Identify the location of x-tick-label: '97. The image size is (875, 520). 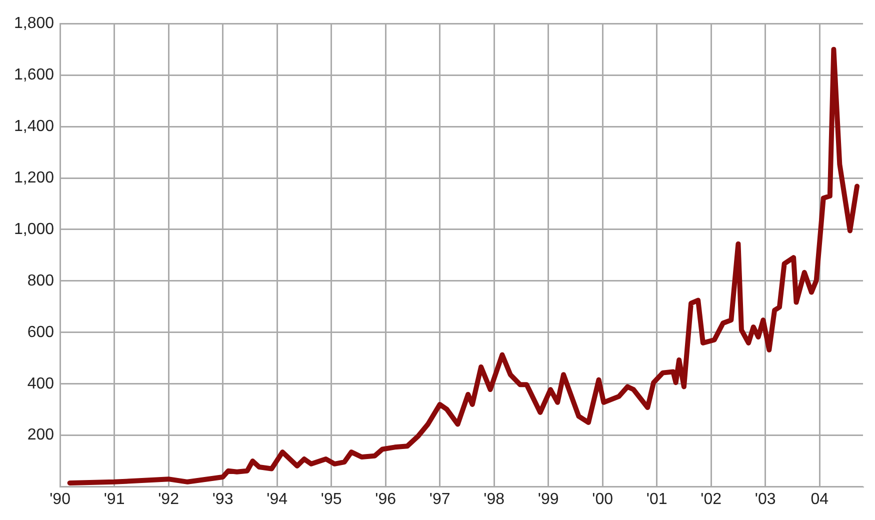
(439, 499).